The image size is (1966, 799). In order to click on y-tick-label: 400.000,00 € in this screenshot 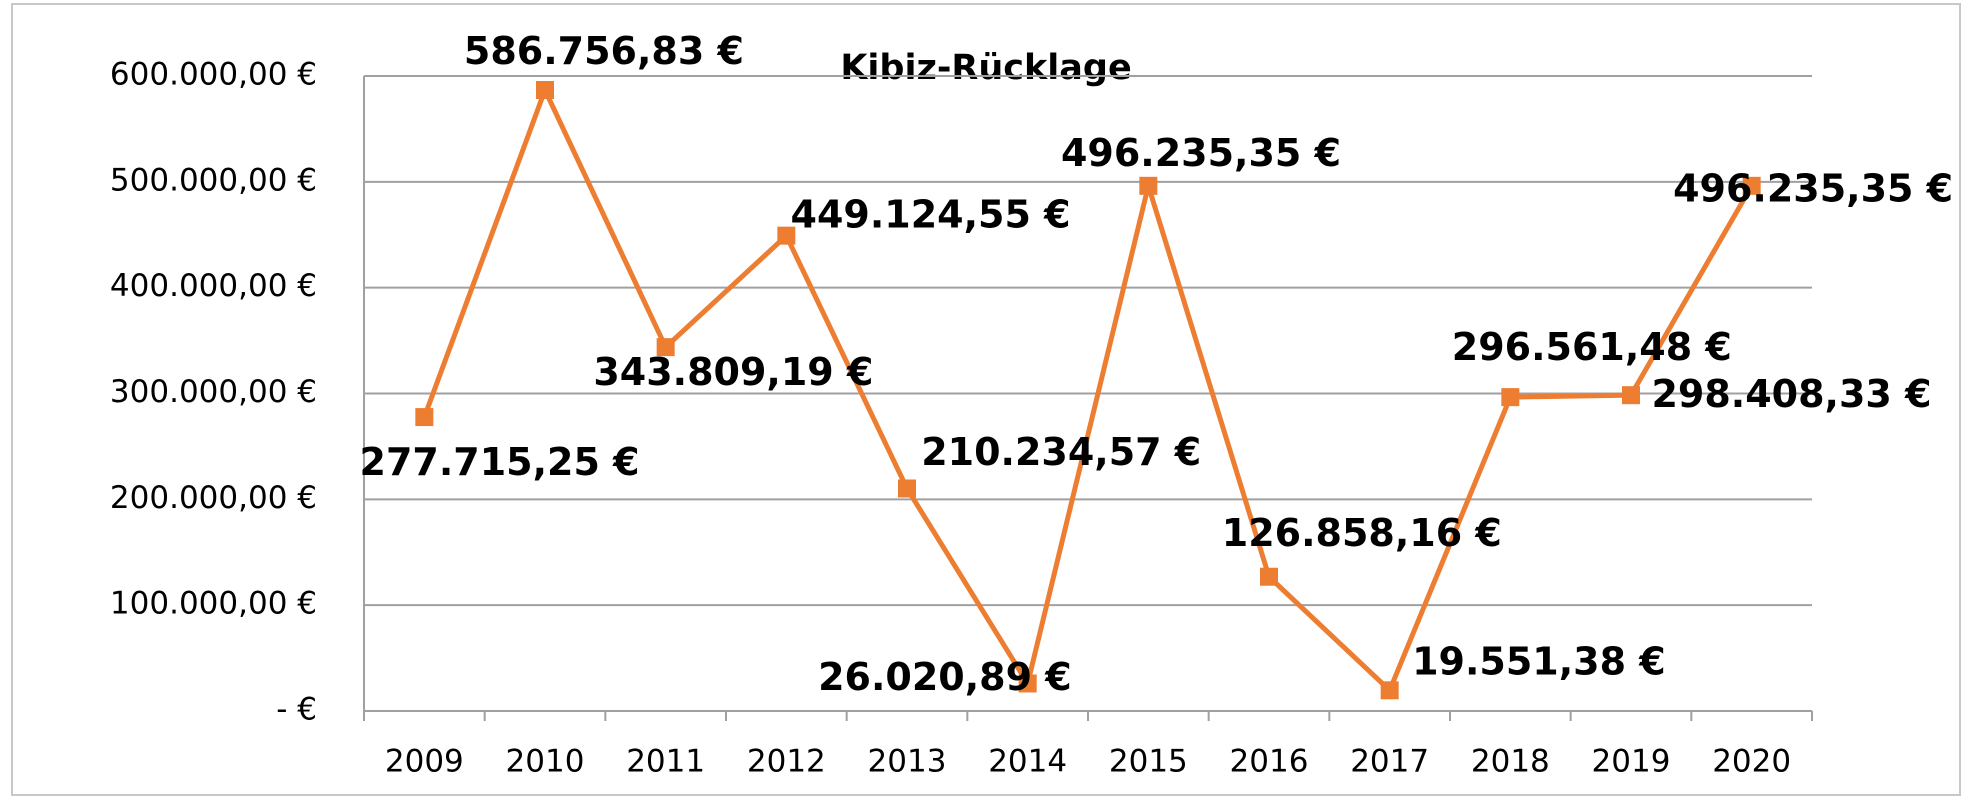, I will do `click(213, 286)`.